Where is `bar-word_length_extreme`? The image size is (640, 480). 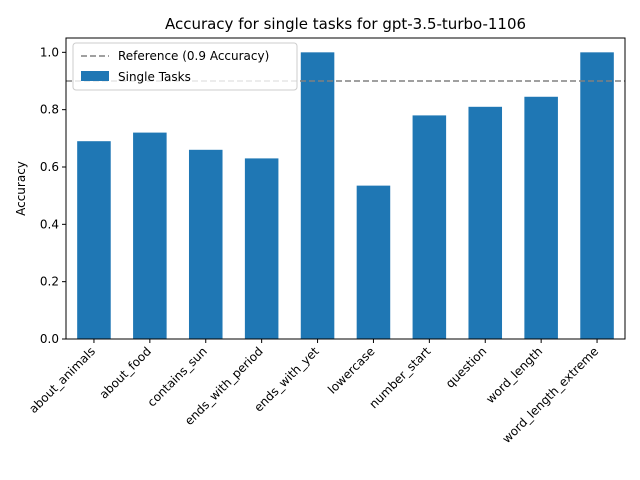
bar-word_length_extreme is located at coordinates (597, 195).